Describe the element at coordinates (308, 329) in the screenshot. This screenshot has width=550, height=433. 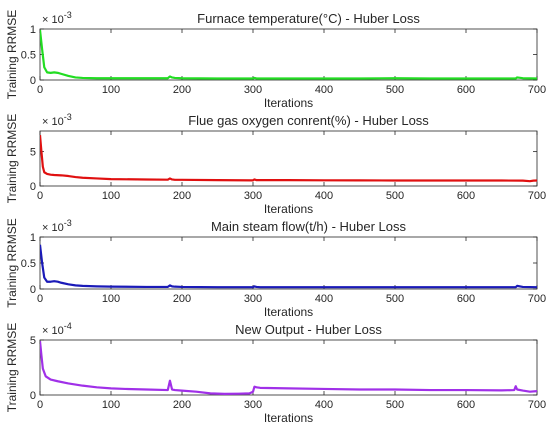
I see `panel-title: New Output - Huber Loss` at that location.